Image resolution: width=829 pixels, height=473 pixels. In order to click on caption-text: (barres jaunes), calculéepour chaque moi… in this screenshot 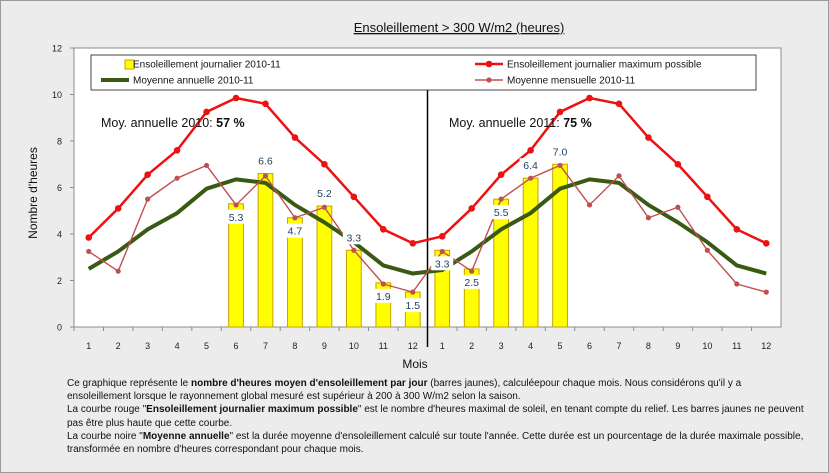, I will do `click(404, 390)`.